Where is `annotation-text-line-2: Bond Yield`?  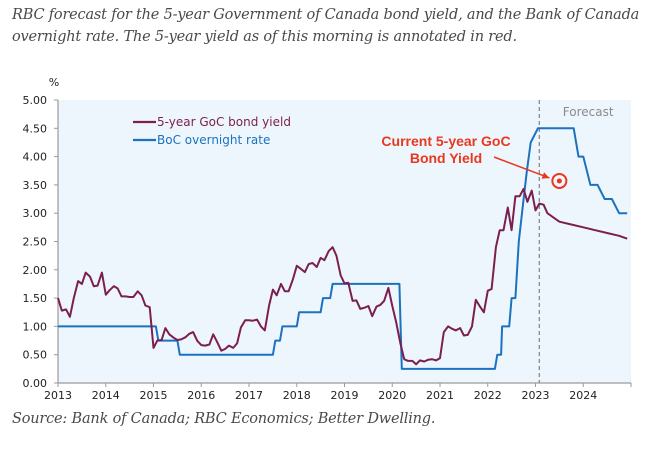
annotation-text-line-2: Bond Yield is located at coordinates (446, 158).